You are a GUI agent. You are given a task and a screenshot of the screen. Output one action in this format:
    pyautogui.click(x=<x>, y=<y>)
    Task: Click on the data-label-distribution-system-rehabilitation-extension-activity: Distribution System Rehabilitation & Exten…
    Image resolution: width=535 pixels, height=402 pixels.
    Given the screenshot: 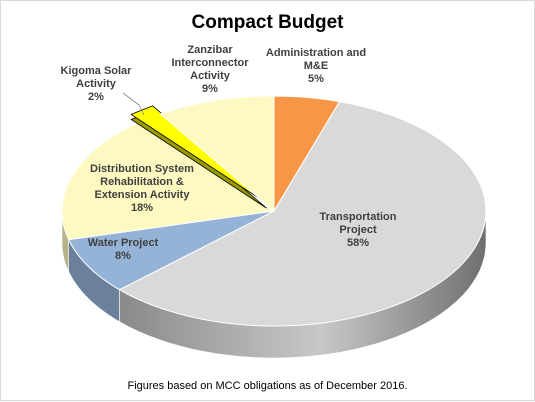 What is the action you would take?
    pyautogui.click(x=142, y=188)
    